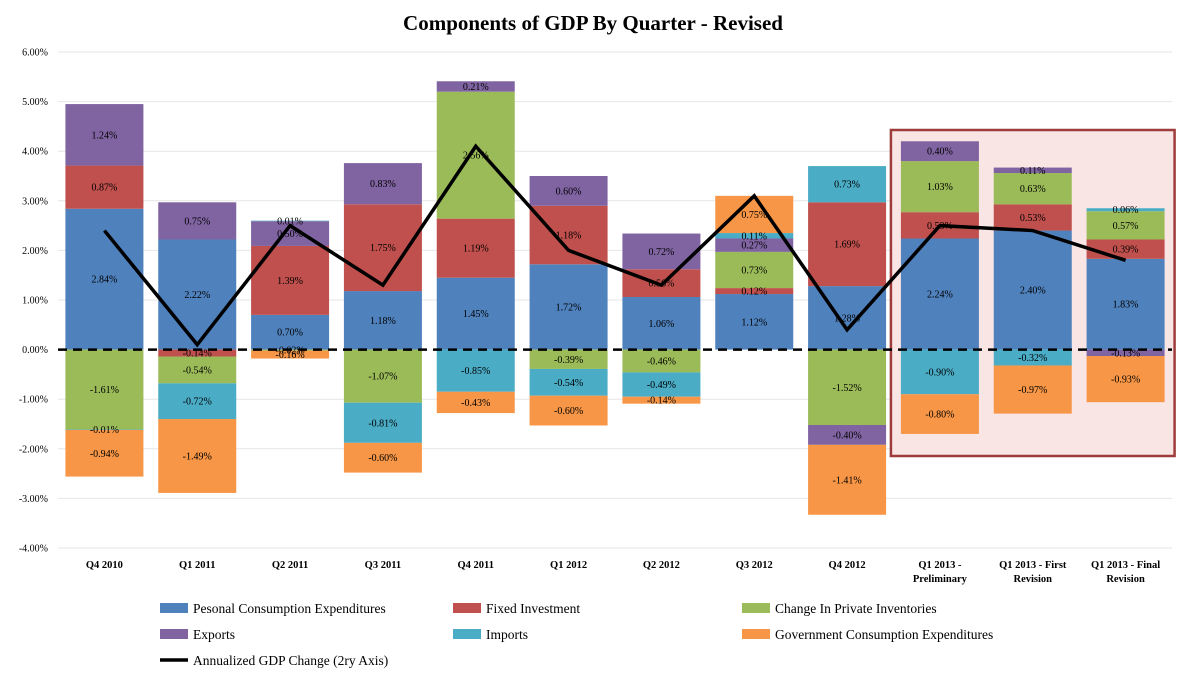  What do you see at coordinates (33, 449) in the screenshot?
I see `y-tick-label: -2.00%` at bounding box center [33, 449].